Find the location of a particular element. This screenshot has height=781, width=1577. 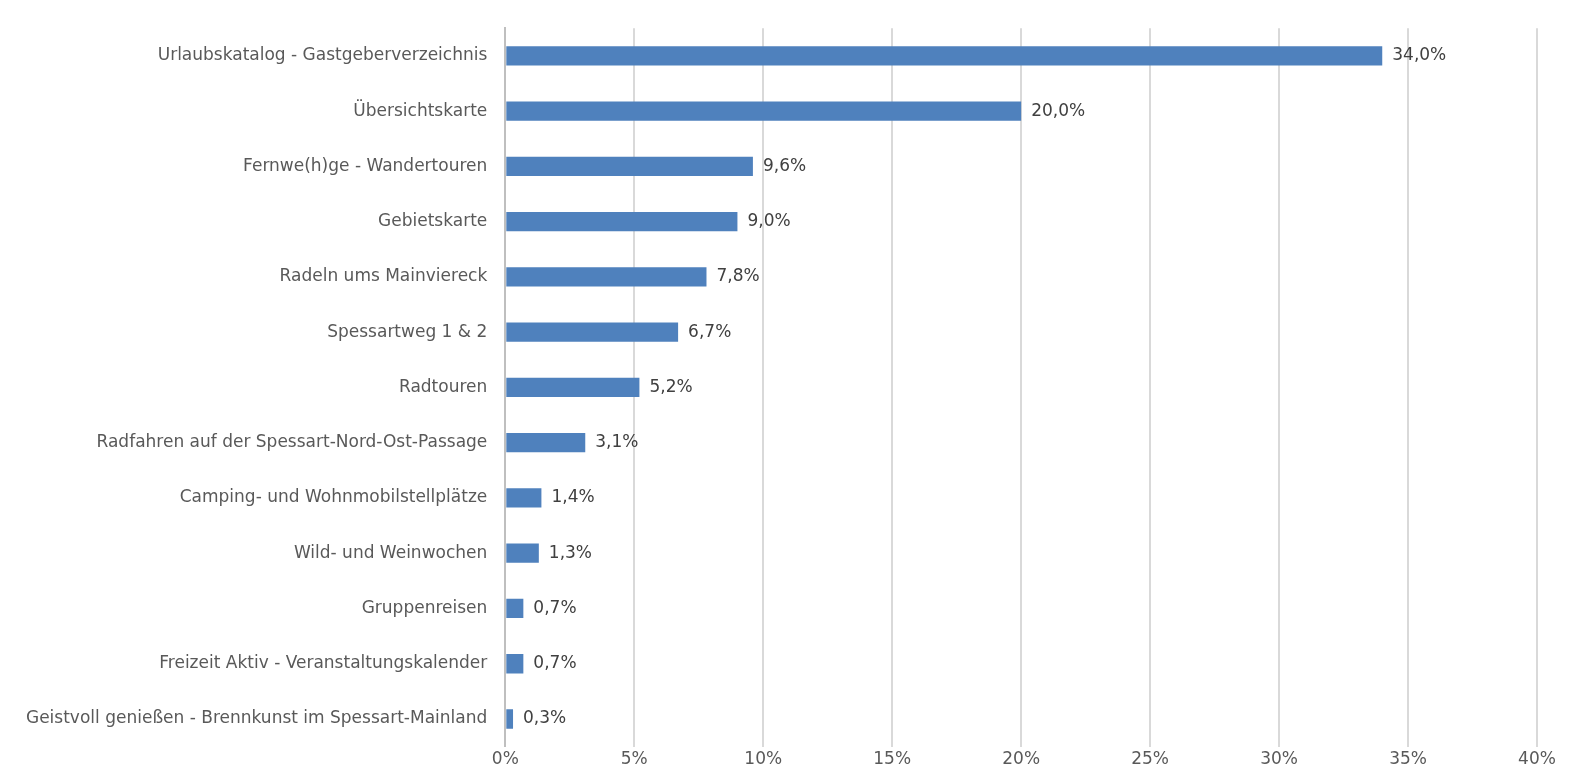

y-tick-label: Gebietskarte is located at coordinates (433, 220).